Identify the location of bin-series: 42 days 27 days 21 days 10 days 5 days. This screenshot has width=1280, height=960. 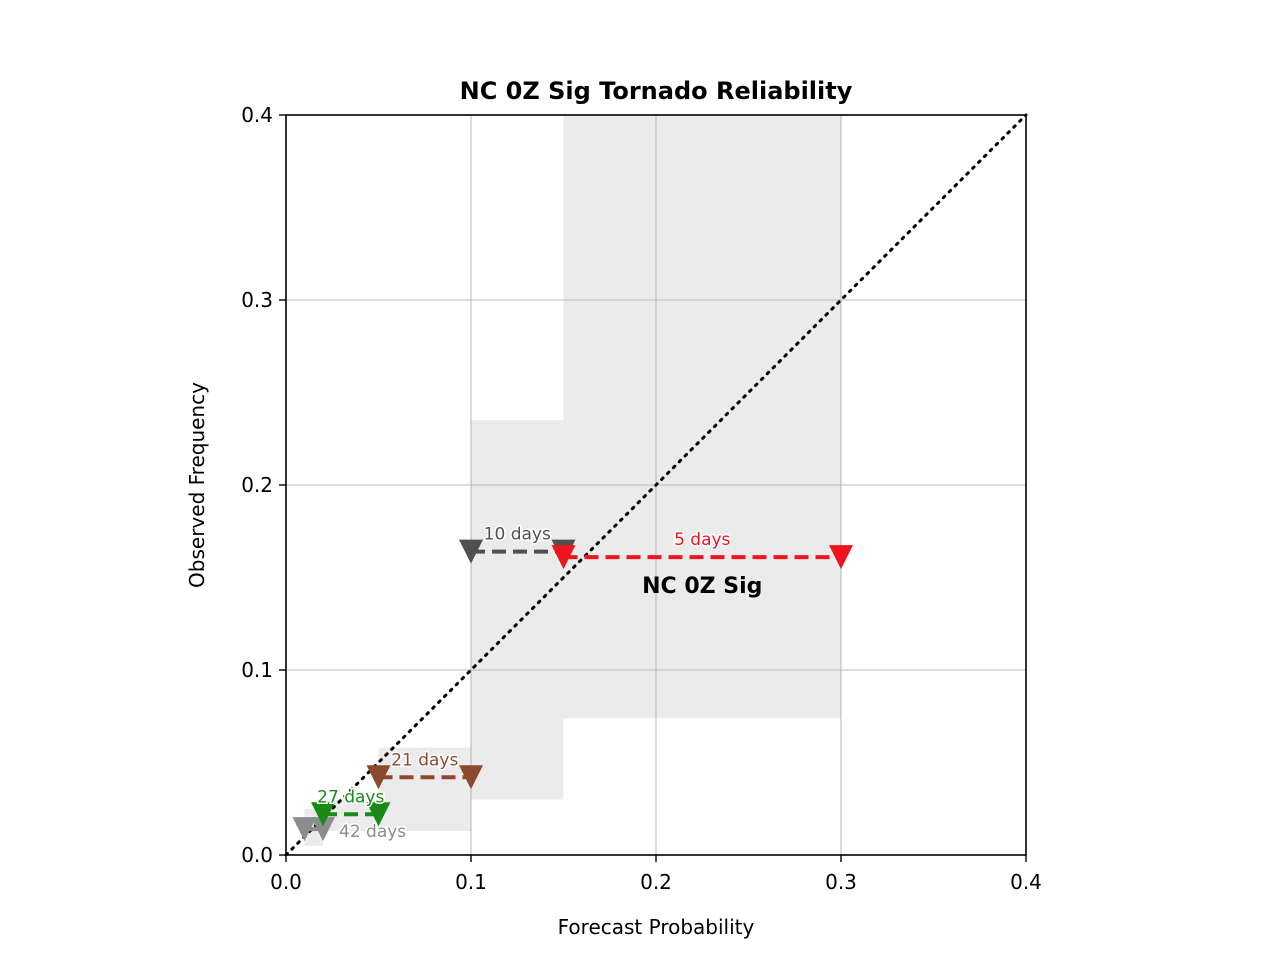
(572, 683).